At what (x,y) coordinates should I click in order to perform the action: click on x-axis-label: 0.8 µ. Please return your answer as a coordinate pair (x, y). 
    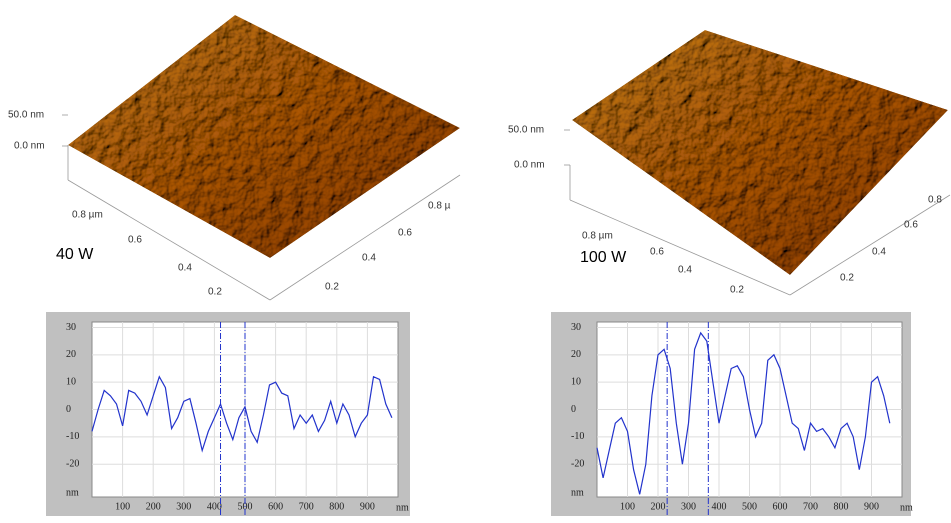
    Looking at the image, I should click on (439, 206).